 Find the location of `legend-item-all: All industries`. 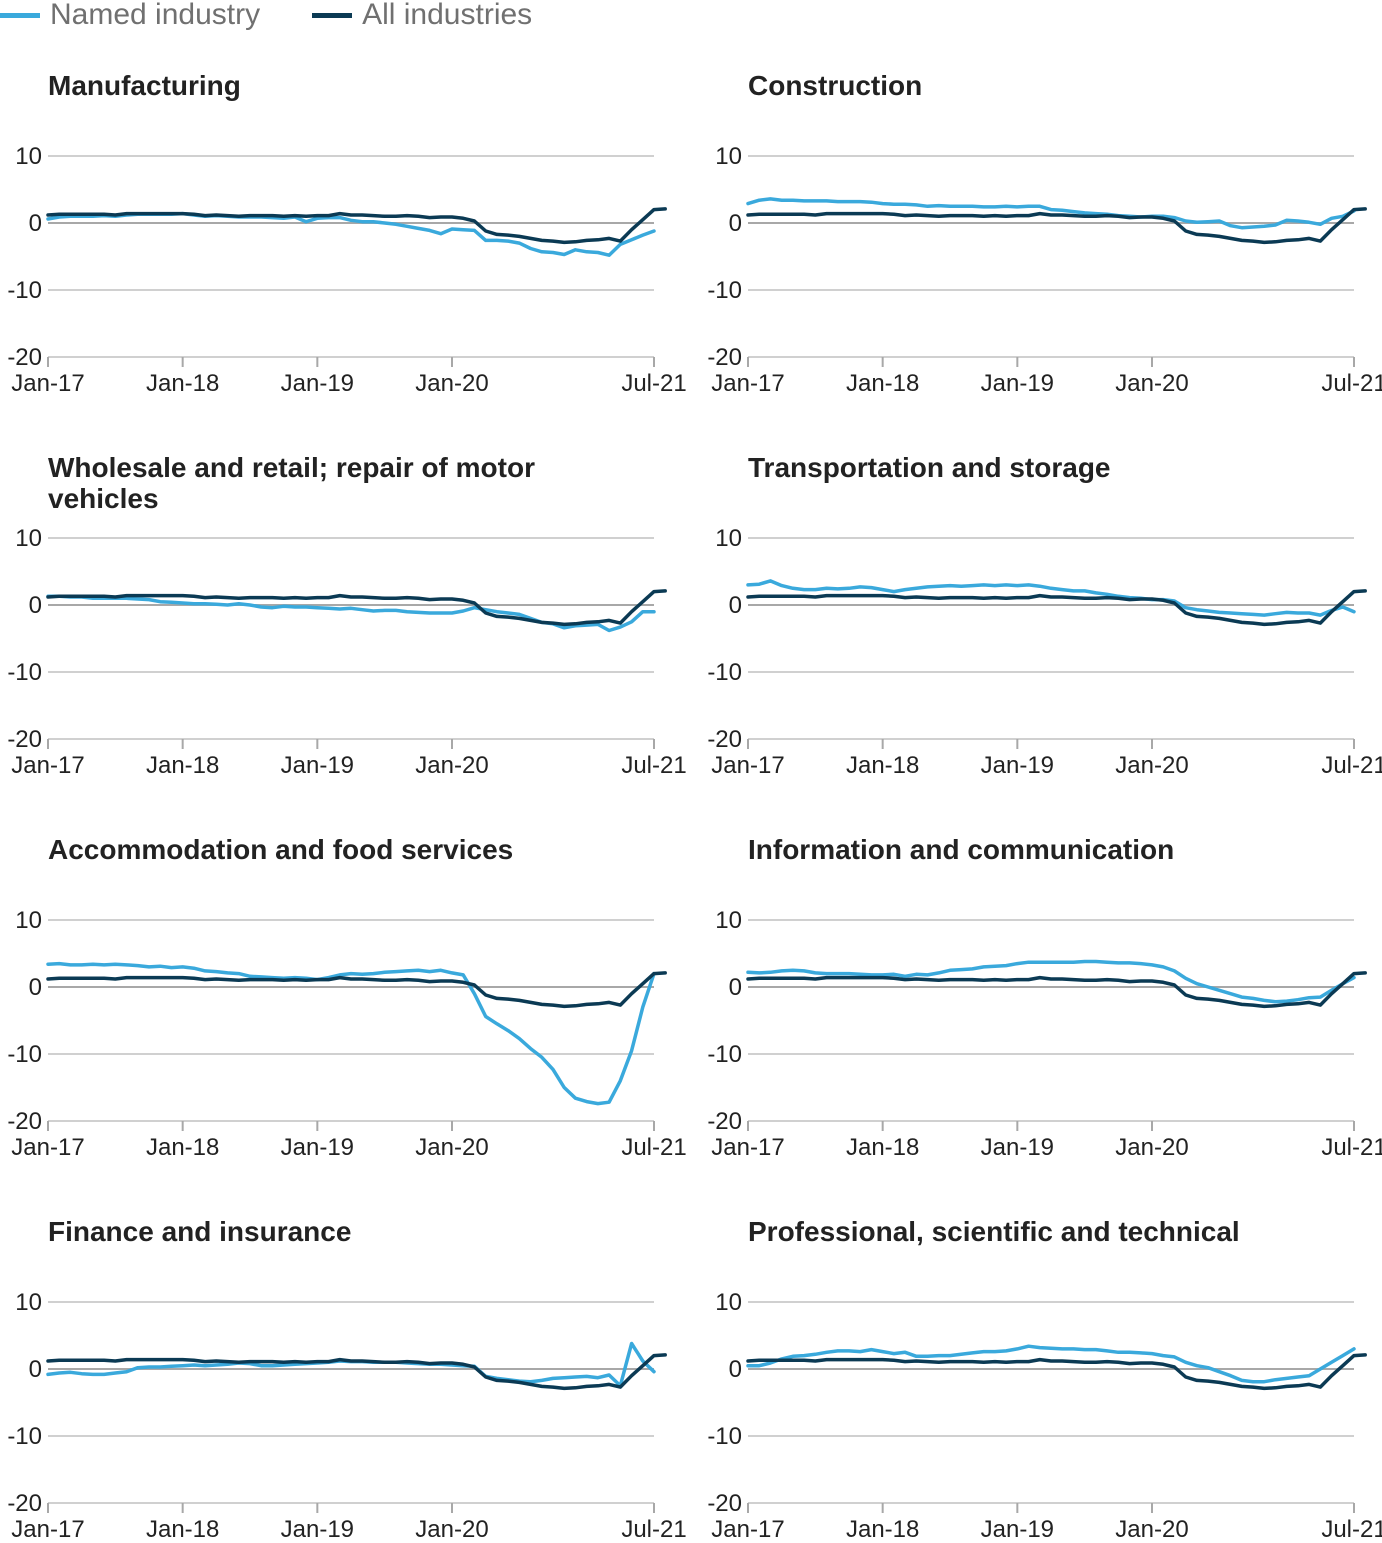

legend-item-all: All industries is located at coordinates (422, 16).